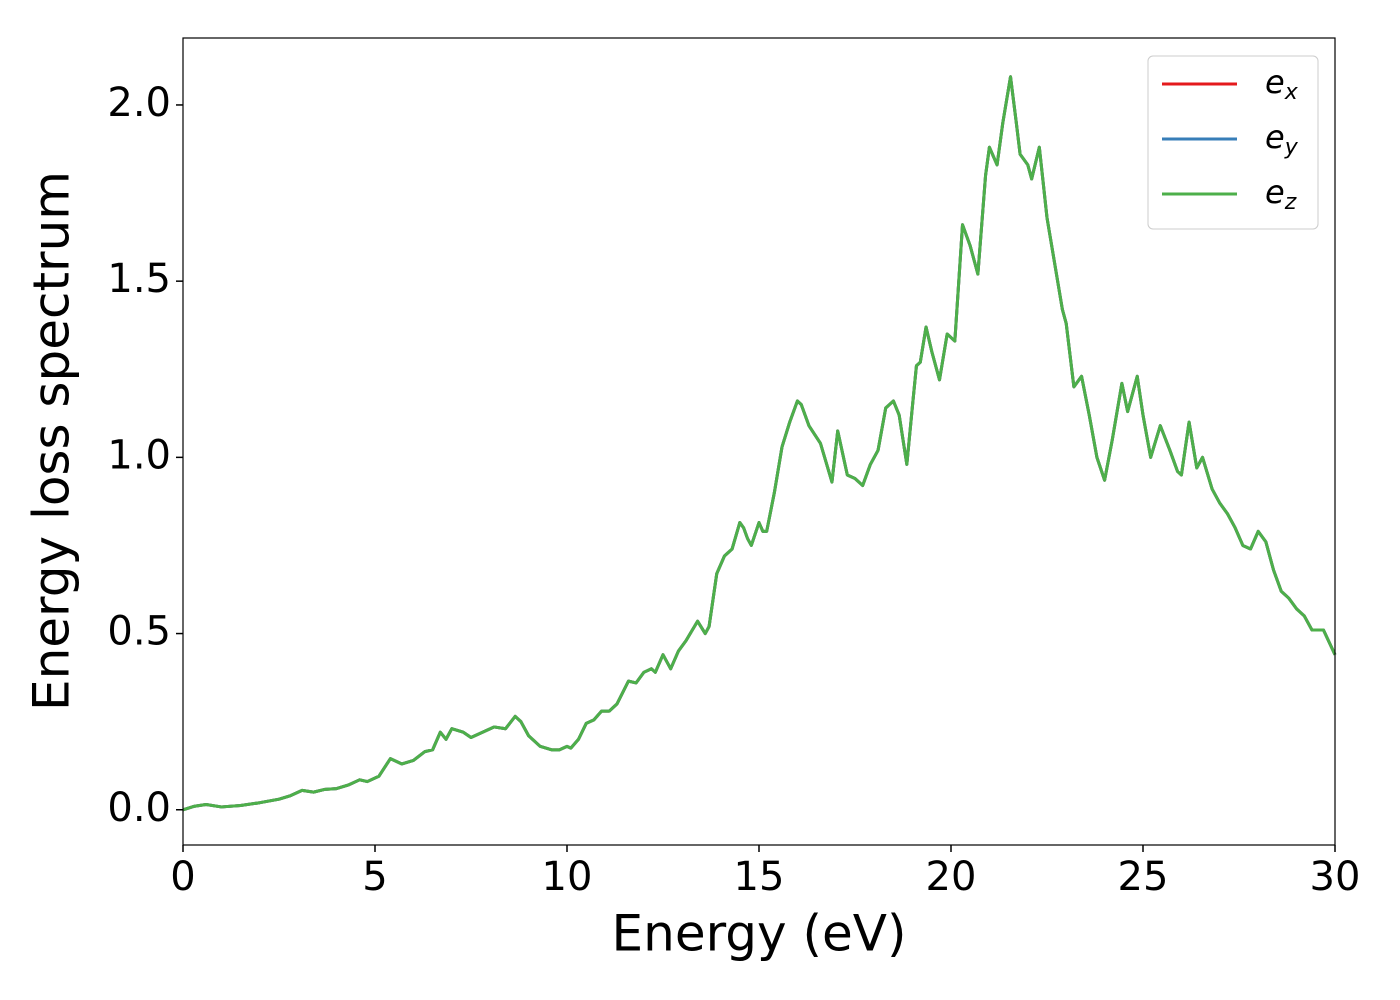 Image resolution: width=1400 pixels, height=1000 pixels. I want to click on y-tick-label: 2.0, so click(139, 103).